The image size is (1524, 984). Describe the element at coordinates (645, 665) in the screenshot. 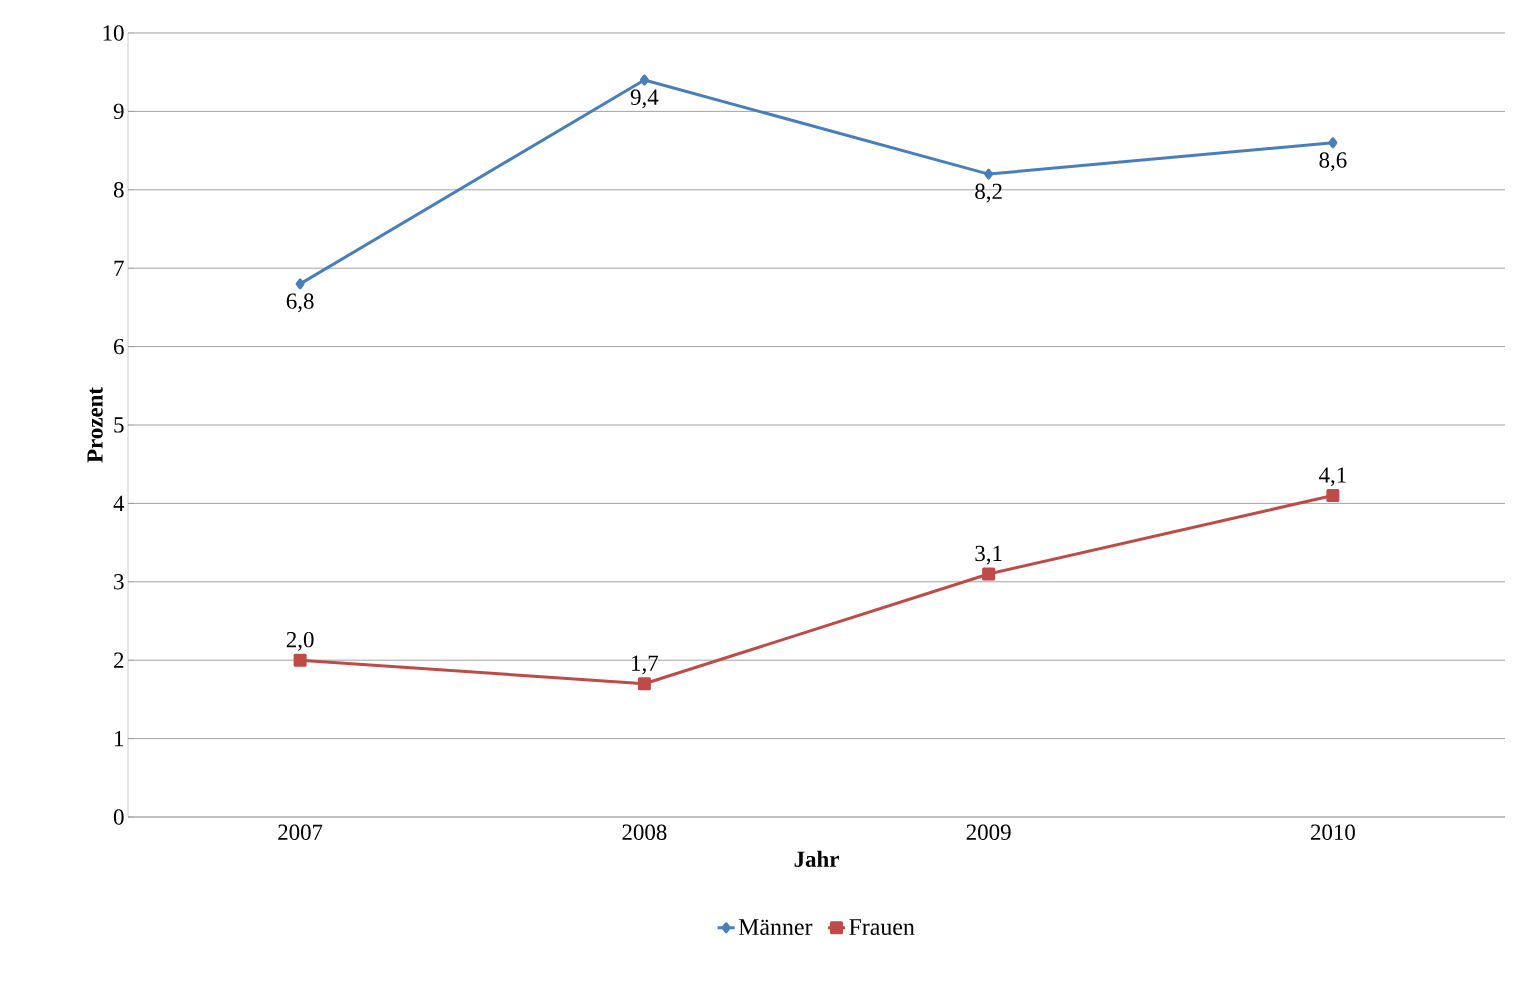

I see `data-label: 1,7` at that location.